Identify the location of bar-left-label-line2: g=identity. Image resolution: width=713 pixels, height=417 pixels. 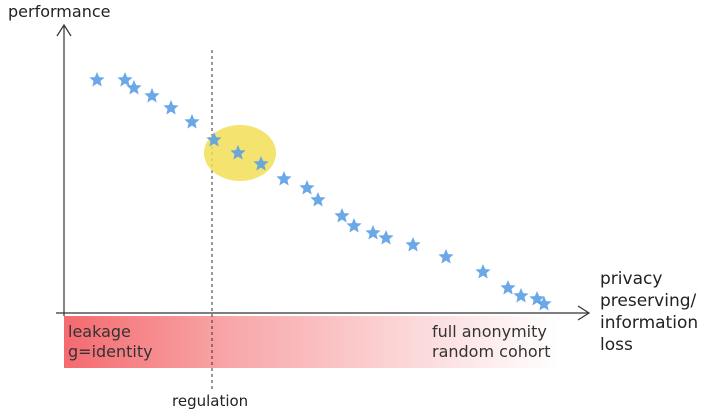
(110, 351).